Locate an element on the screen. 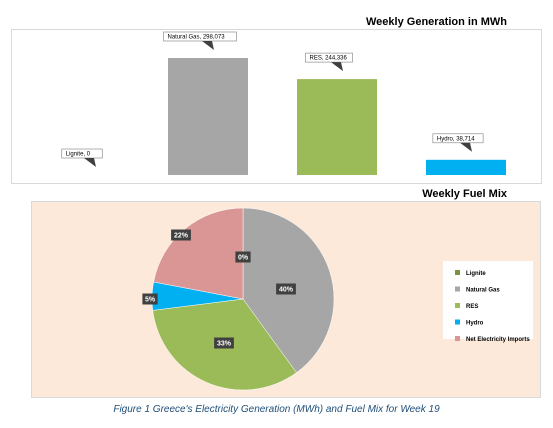 The height and width of the screenshot is (428, 553). data-label-hydro: Hydro, 38,714 is located at coordinates (458, 142).